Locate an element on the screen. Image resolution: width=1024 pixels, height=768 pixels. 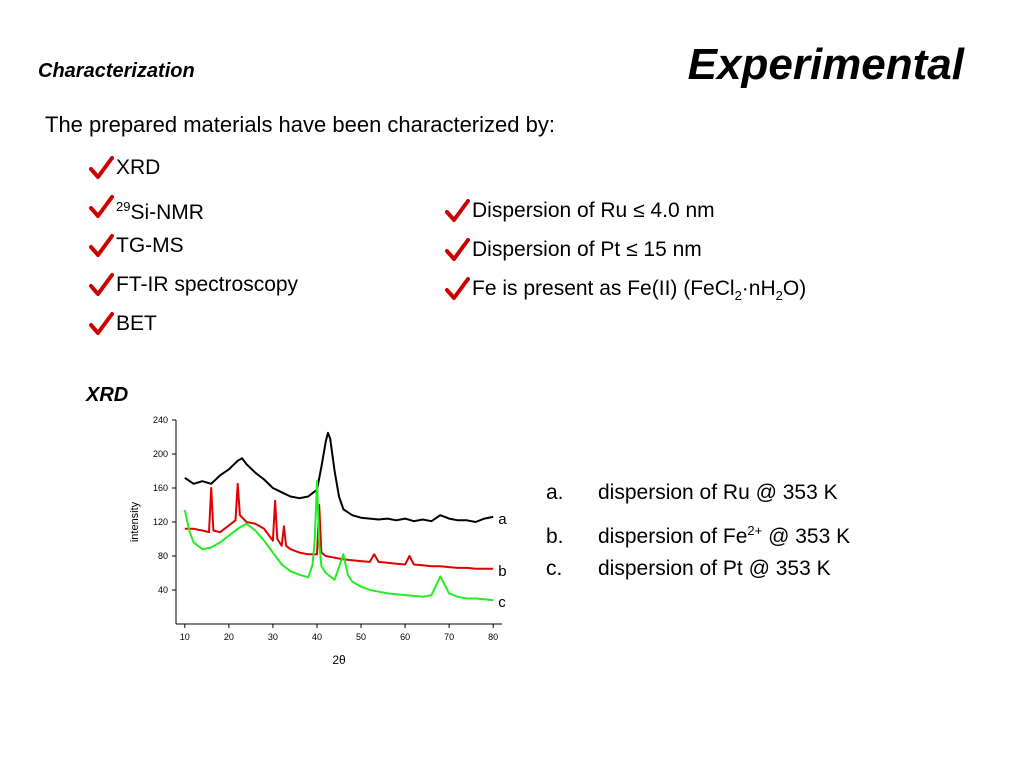
slide-title: Experimental is located at coordinates (825, 64).